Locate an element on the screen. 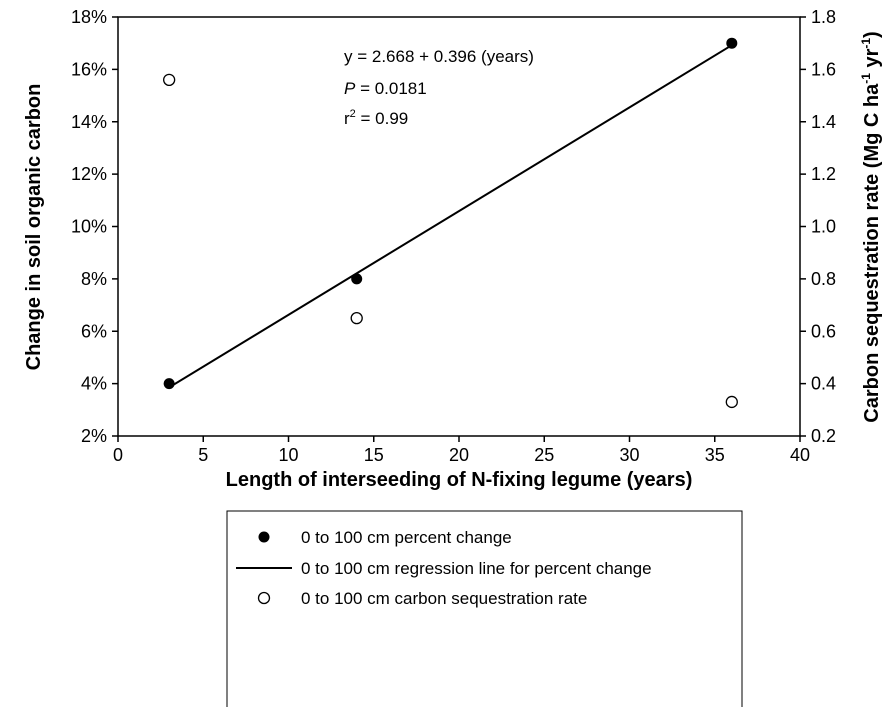 This screenshot has width=896, height=707. legend-label-sequestration-rate: 0 to 100 cm carbon sequestration rate is located at coordinates (444, 598).